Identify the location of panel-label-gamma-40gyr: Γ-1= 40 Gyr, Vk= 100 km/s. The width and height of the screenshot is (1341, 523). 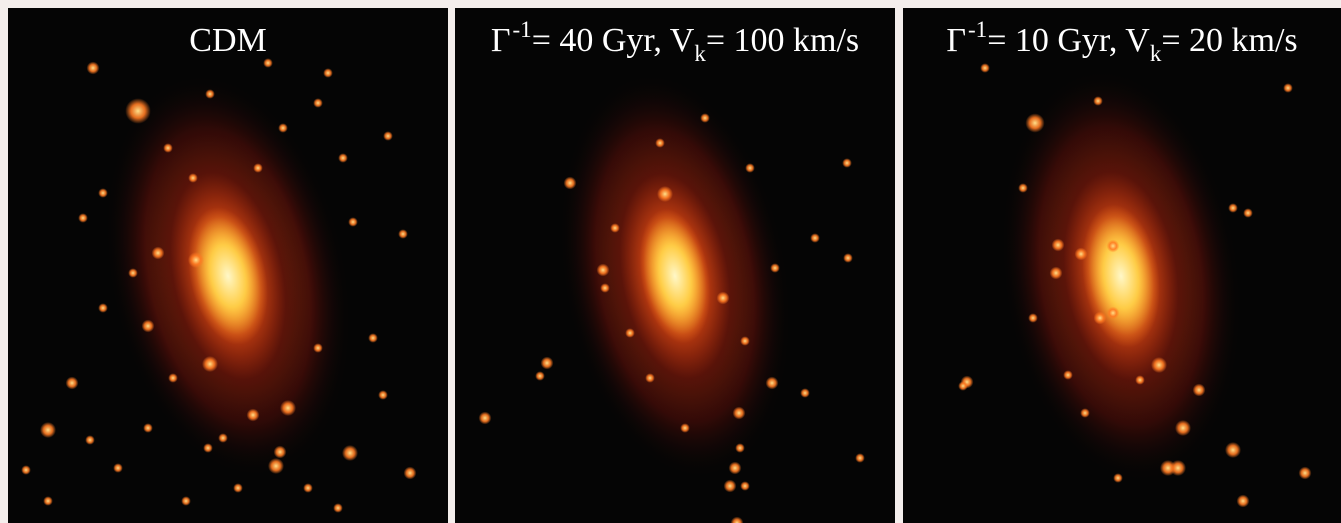
(675, 41).